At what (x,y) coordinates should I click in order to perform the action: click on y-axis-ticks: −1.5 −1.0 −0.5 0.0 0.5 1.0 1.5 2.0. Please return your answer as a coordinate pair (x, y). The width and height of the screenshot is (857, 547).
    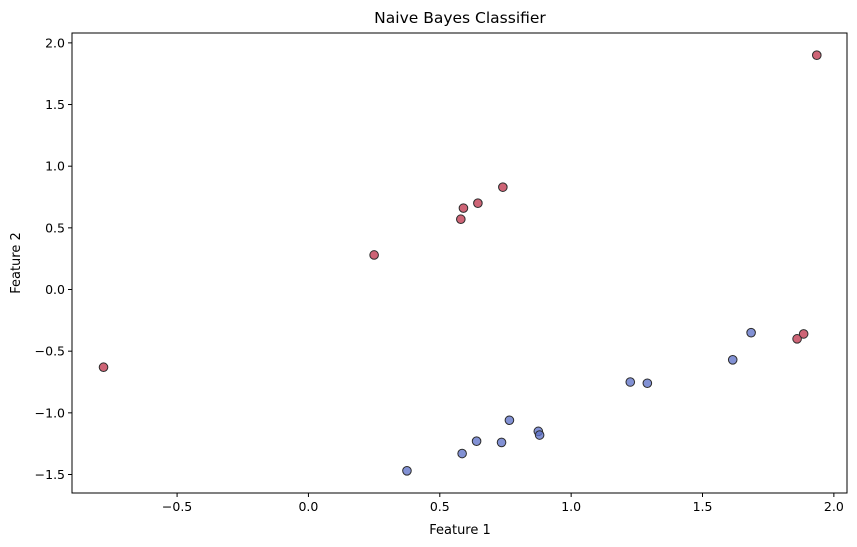
    Looking at the image, I should click on (53, 258).